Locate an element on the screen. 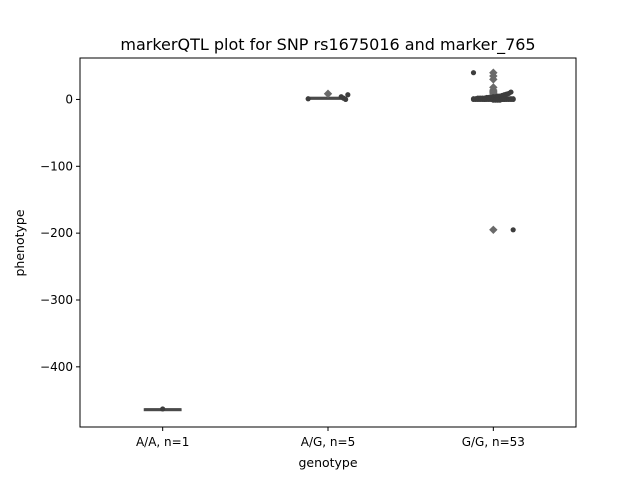 The image size is (640, 480). y-tick-label: −400 is located at coordinates (56, 367).